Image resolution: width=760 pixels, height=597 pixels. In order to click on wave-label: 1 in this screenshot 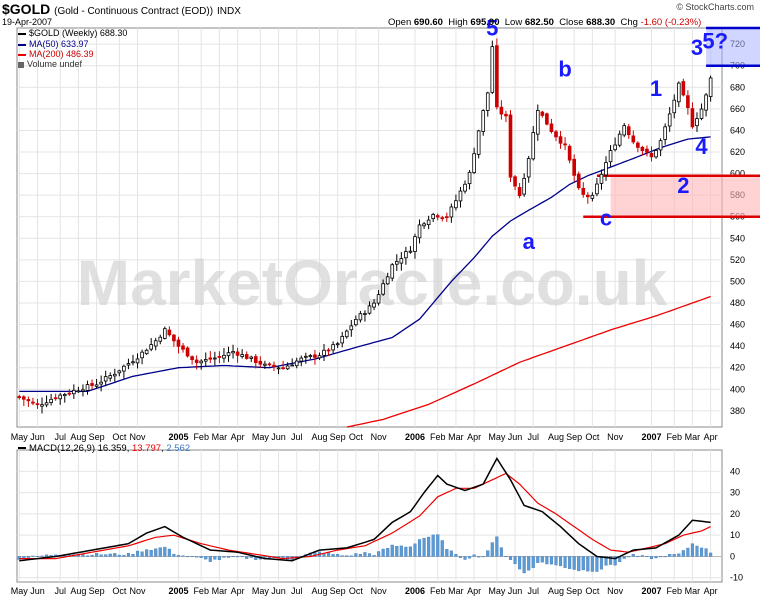, I will do `click(656, 88)`.